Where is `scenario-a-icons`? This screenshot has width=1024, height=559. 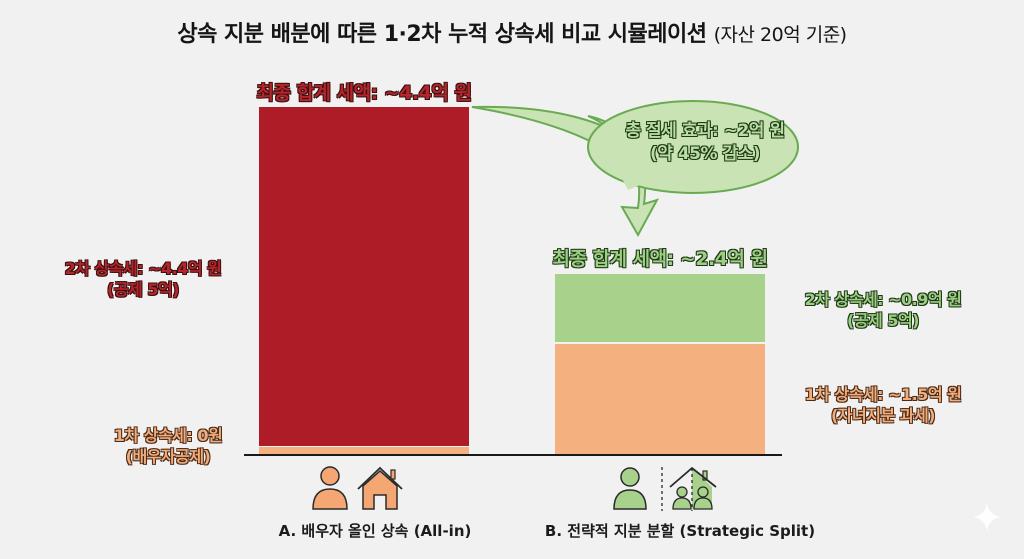
scenario-a-icons is located at coordinates (357, 488).